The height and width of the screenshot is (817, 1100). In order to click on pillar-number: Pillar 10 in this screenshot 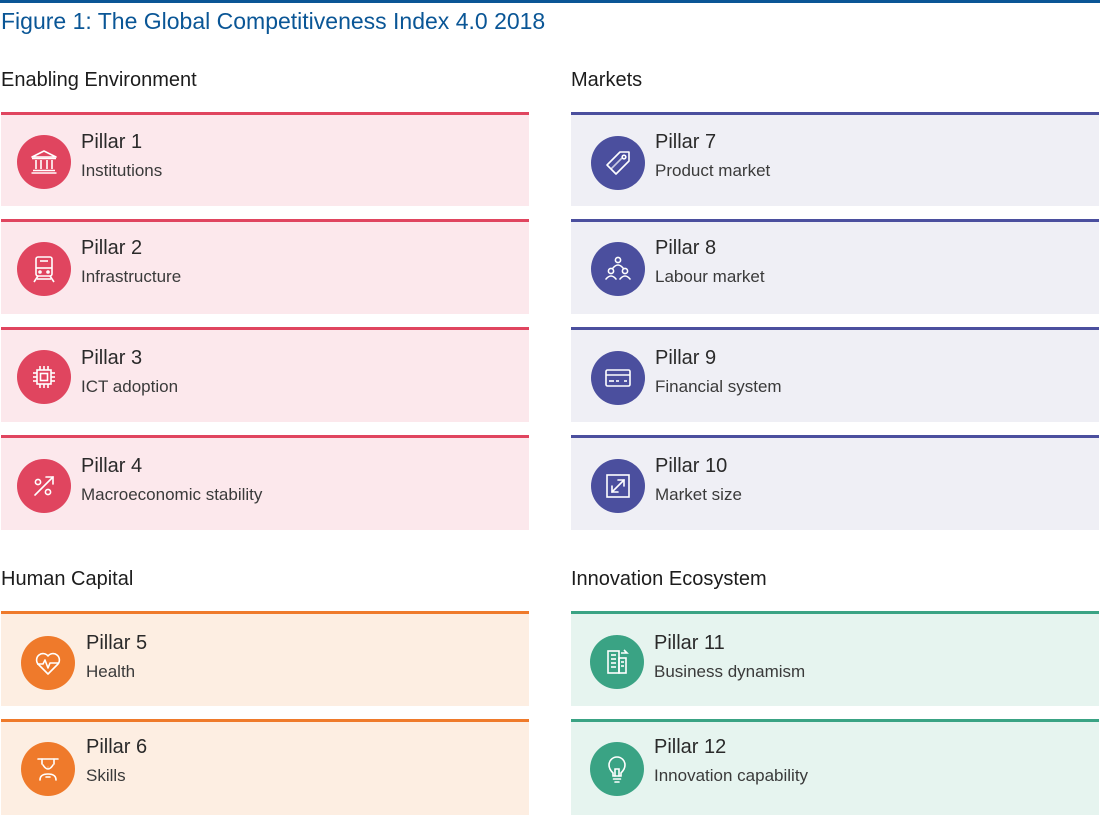, I will do `click(691, 466)`.